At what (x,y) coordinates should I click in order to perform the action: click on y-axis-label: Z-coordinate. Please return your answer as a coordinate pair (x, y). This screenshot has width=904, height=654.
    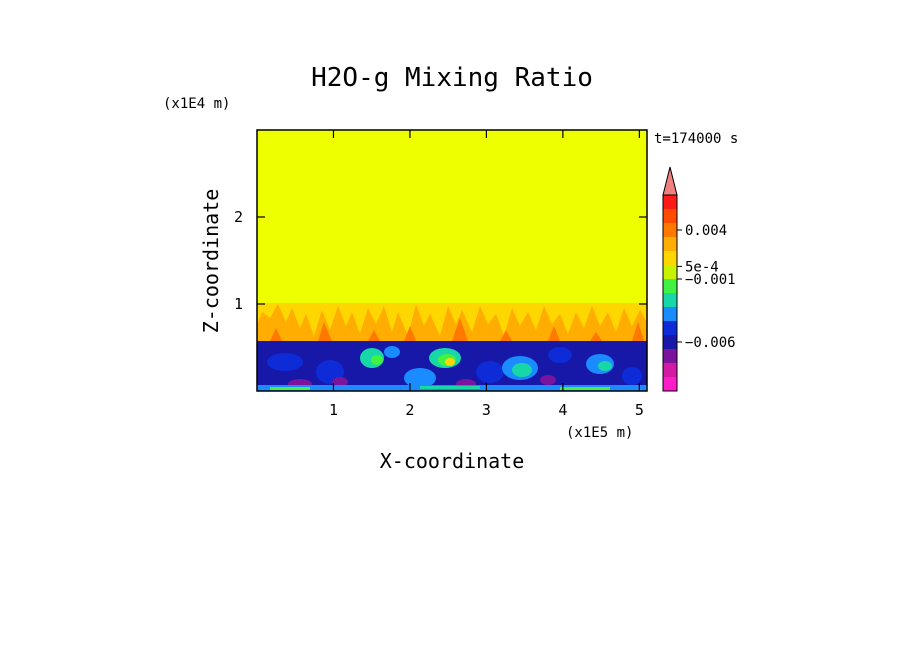
    Looking at the image, I should click on (211, 261).